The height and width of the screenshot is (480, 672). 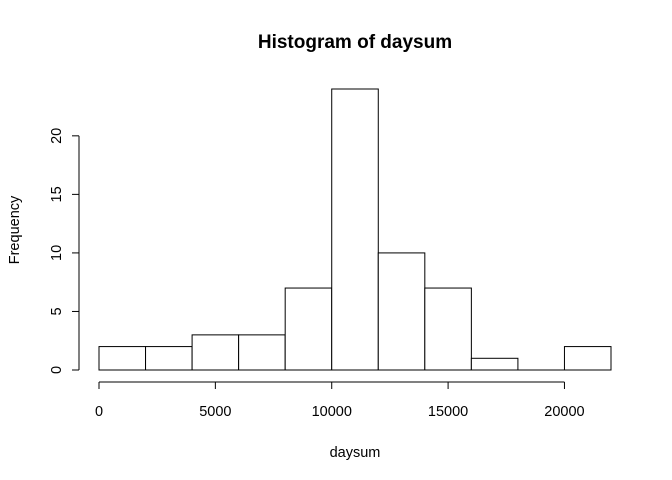 I want to click on x-tick-label-3: 15000, so click(x=448, y=412).